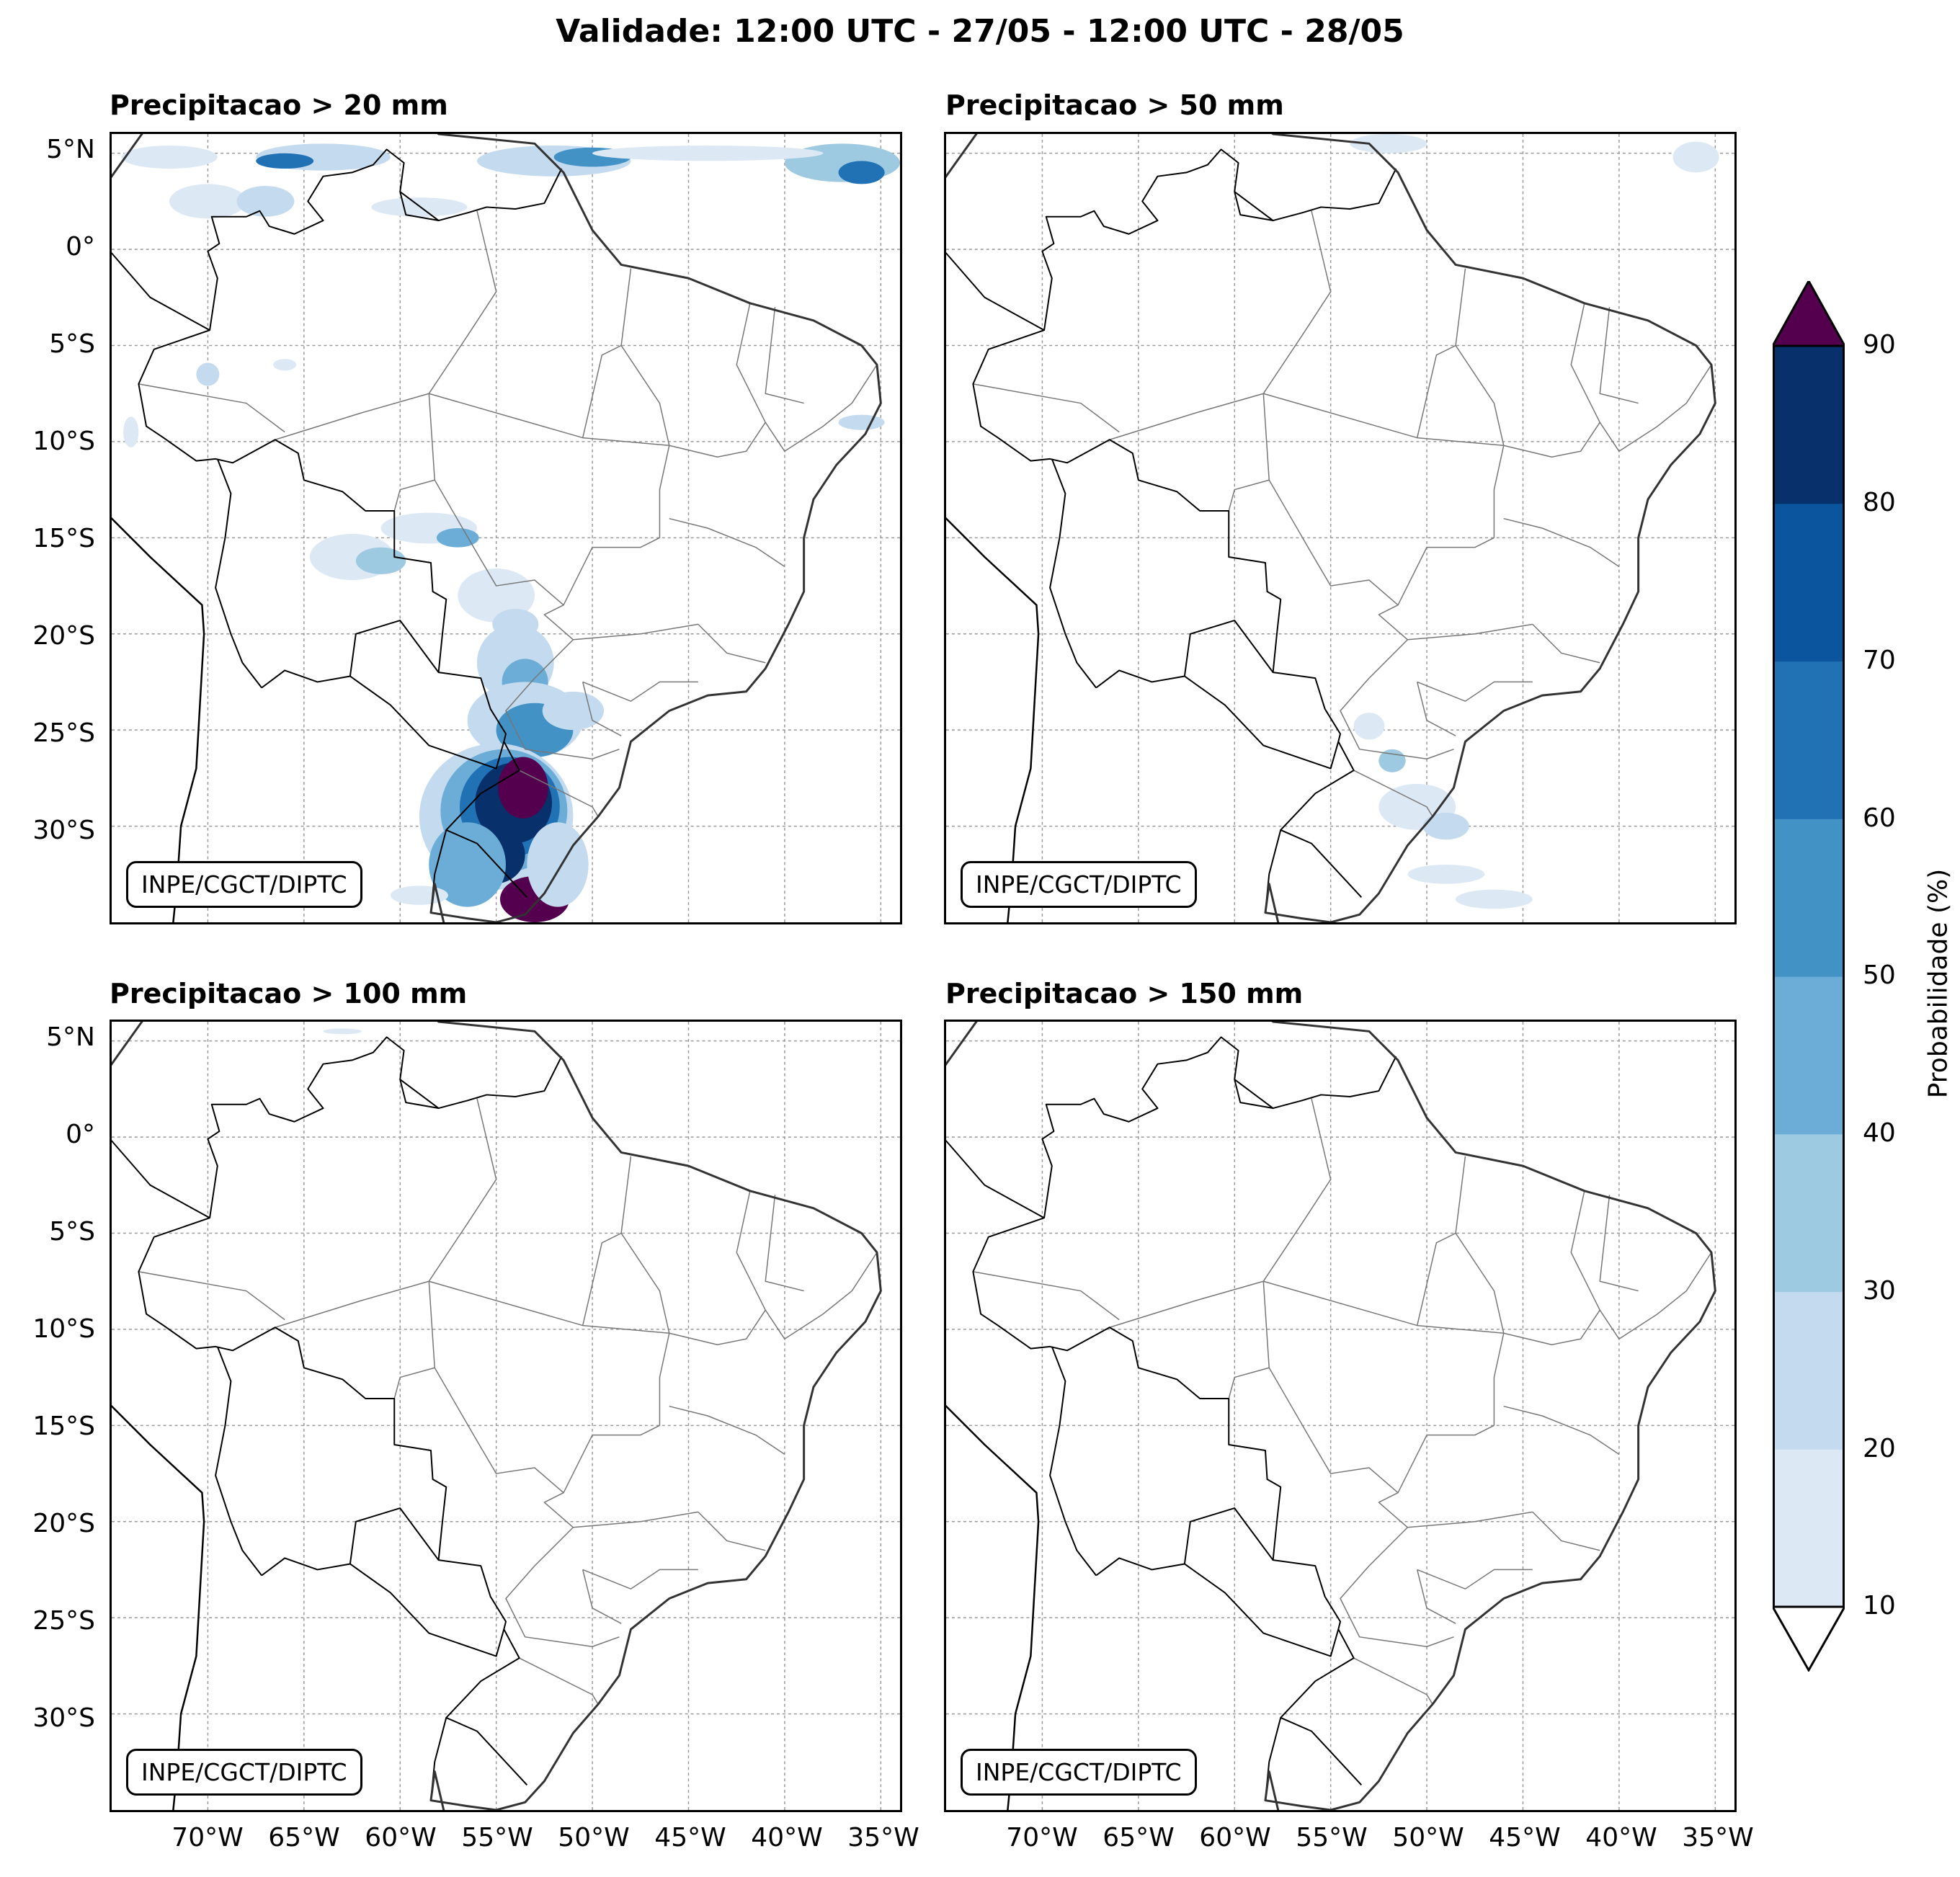 The image size is (1960, 1877). What do you see at coordinates (1879, 1291) in the screenshot?
I see `colorbar-tick-label: 30` at bounding box center [1879, 1291].